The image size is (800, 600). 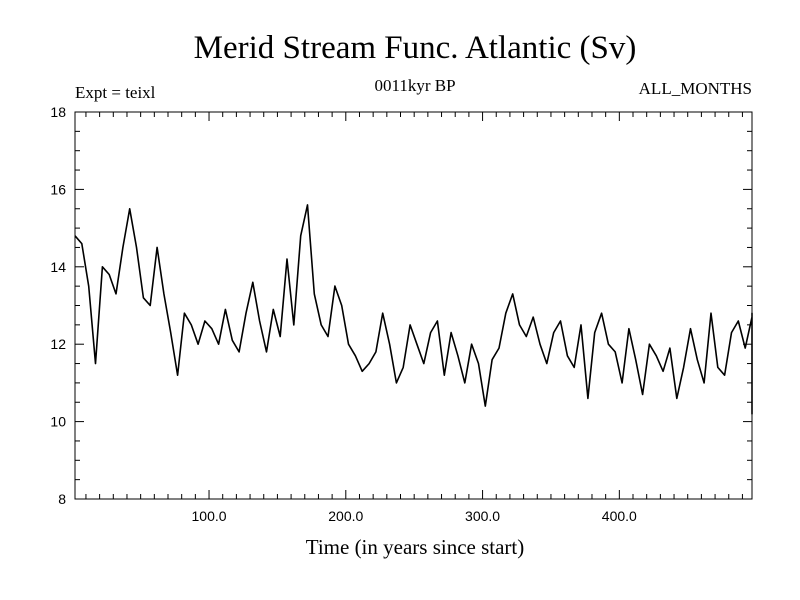 What do you see at coordinates (345, 516) in the screenshot?
I see `x-tick-label: 200.0` at bounding box center [345, 516].